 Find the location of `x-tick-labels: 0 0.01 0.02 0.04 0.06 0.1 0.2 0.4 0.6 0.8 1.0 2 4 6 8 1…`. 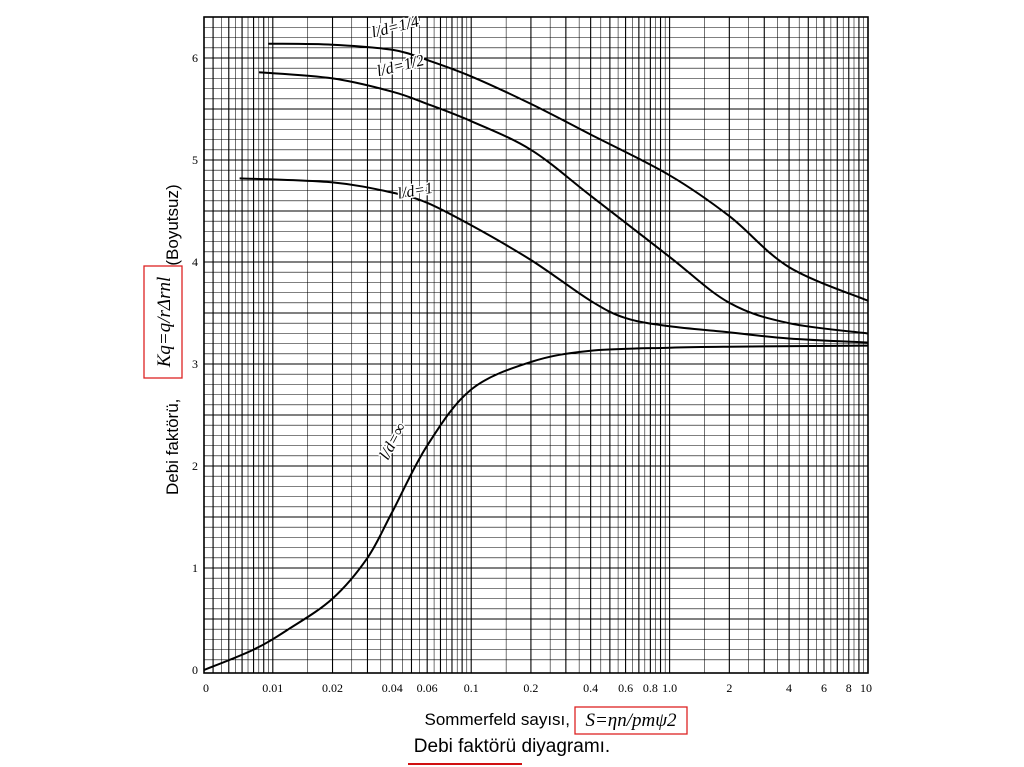

x-tick-labels: 0 0.01 0.02 0.04 0.06 0.1 0.2 0.4 0.6 0.8 1.0 2 4 6 8 1… is located at coordinates (537, 688).